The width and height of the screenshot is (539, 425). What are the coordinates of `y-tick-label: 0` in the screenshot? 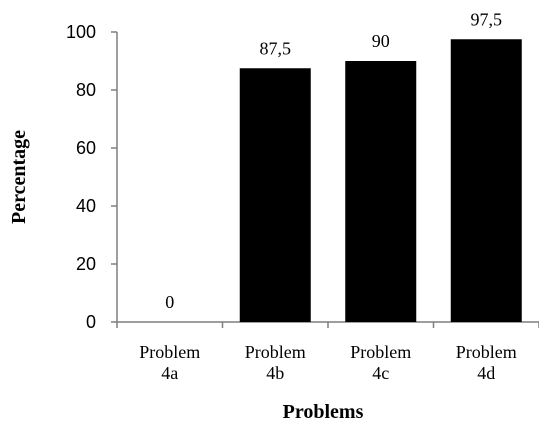 It's located at (91, 322).